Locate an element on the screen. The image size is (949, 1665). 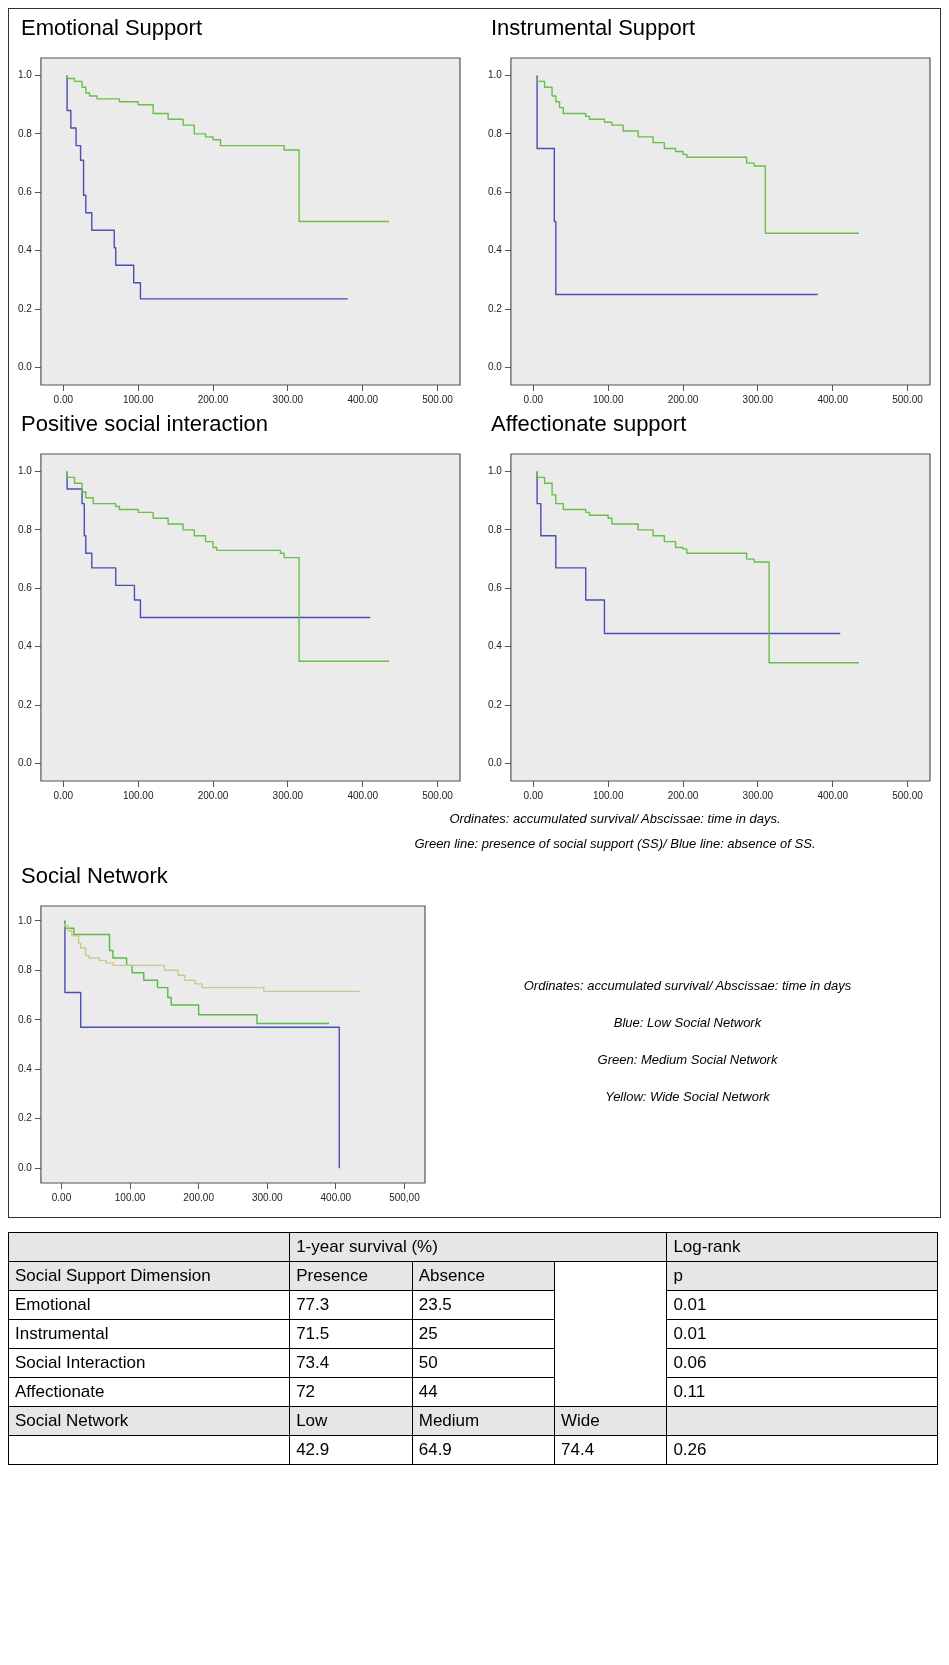
text: 74.4 is located at coordinates (610, 1450).